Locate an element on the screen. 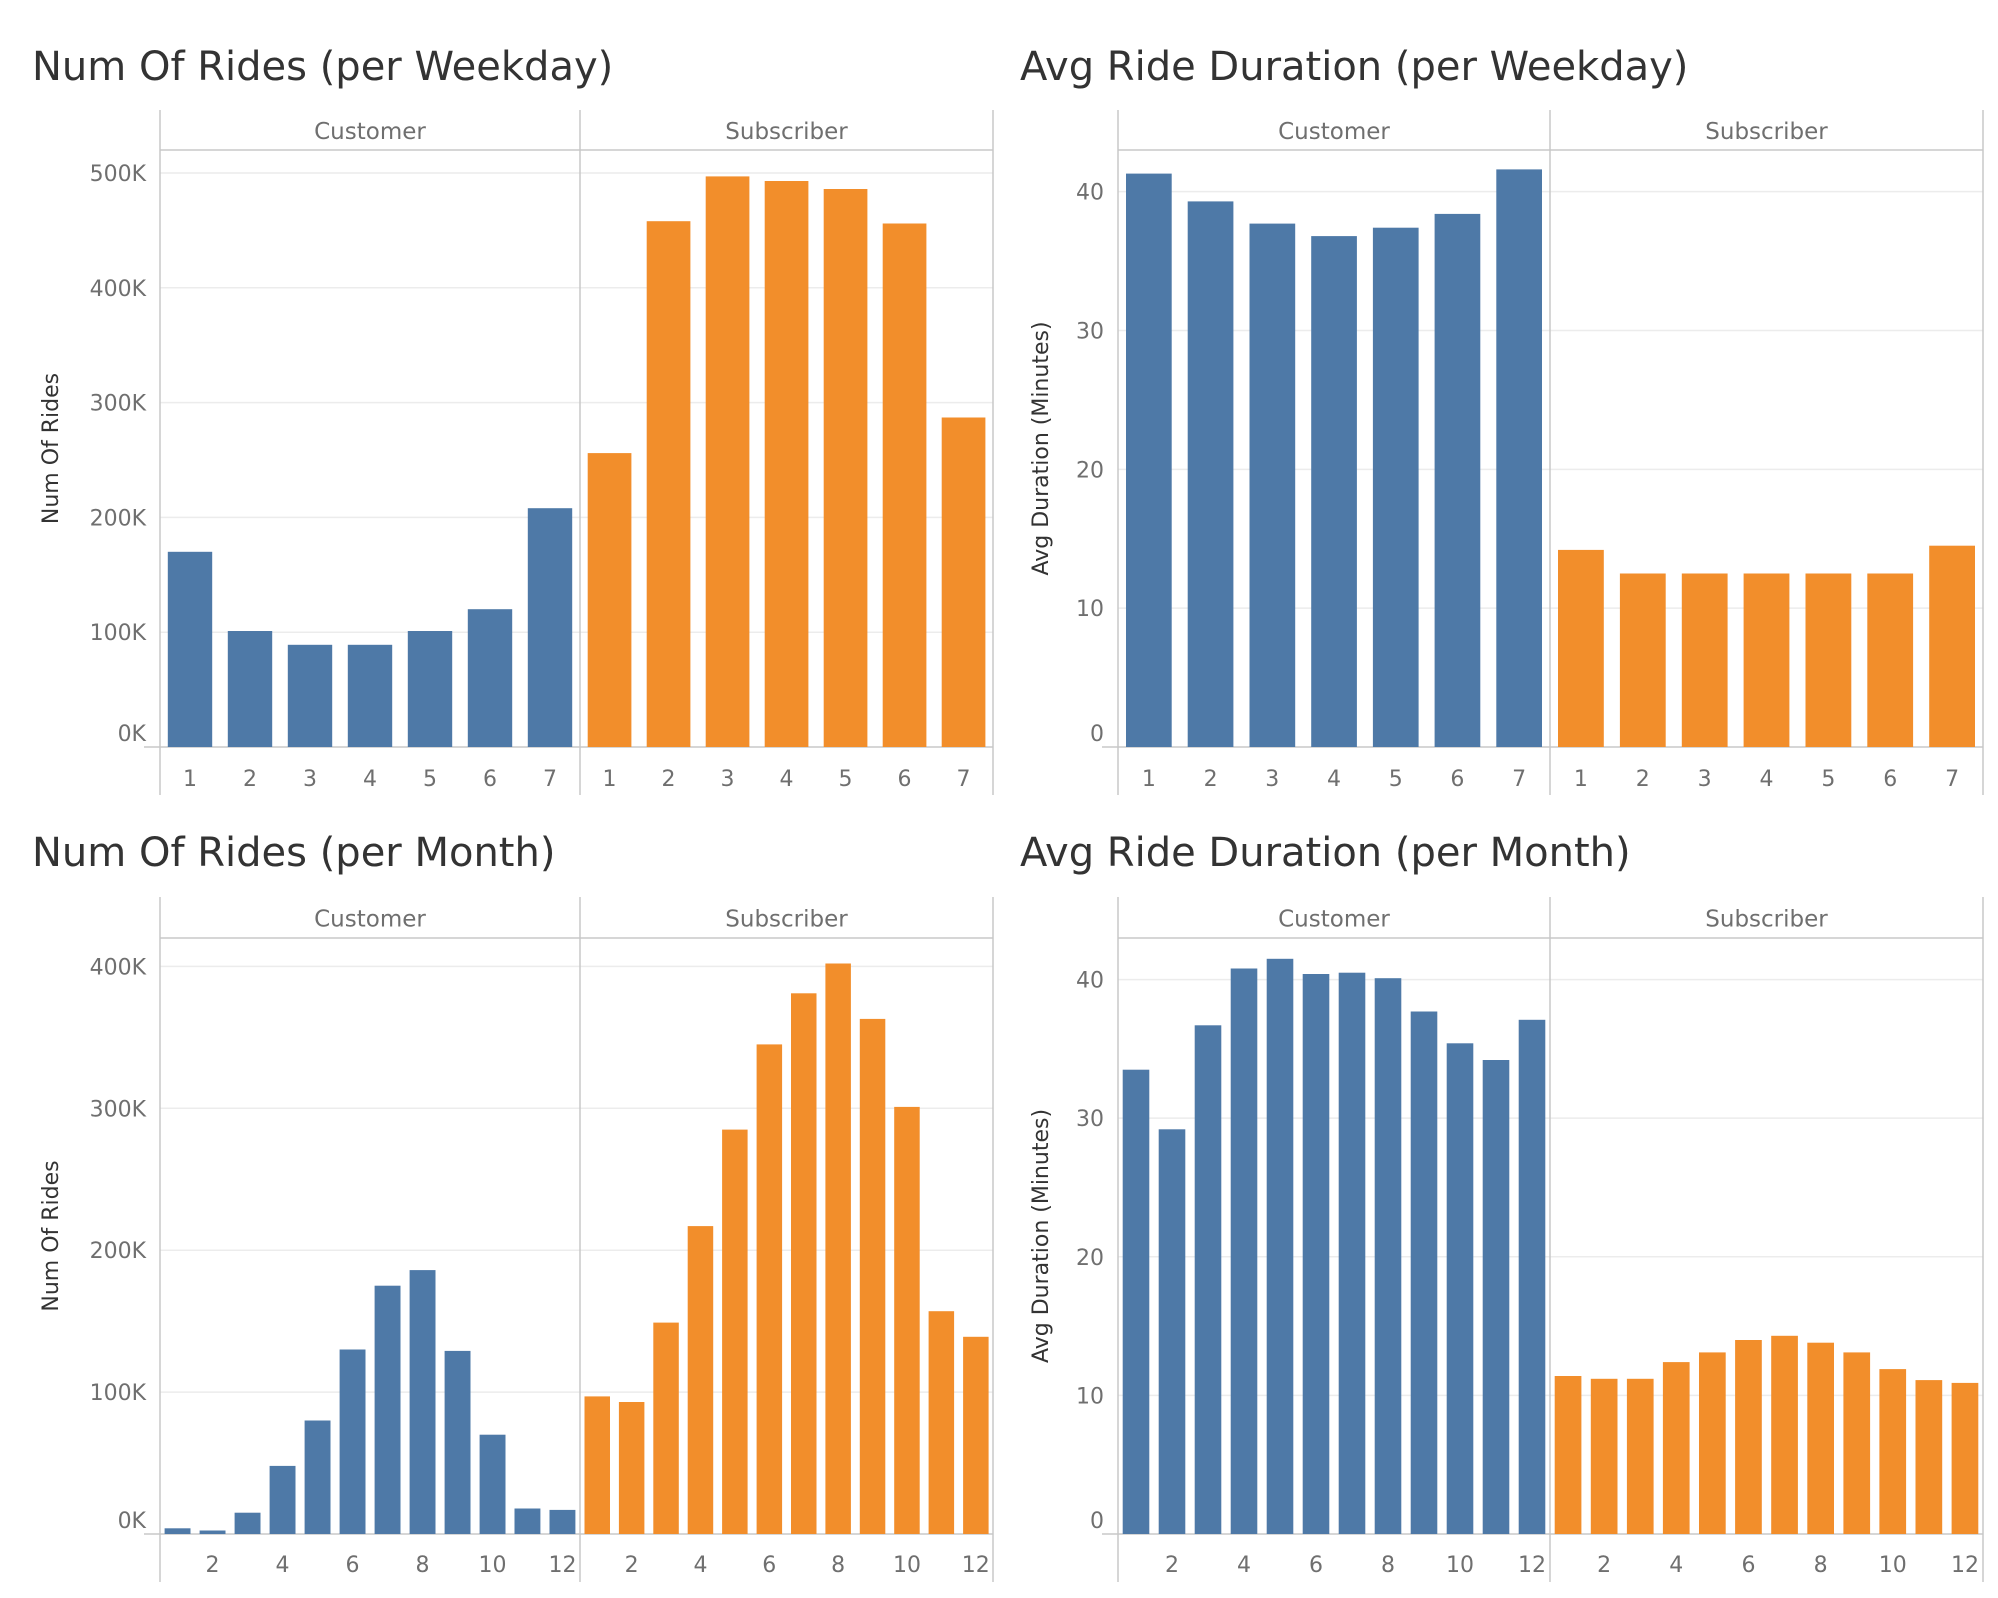 The image size is (1998, 1598). y-tick-label: 10 is located at coordinates (1090, 609).